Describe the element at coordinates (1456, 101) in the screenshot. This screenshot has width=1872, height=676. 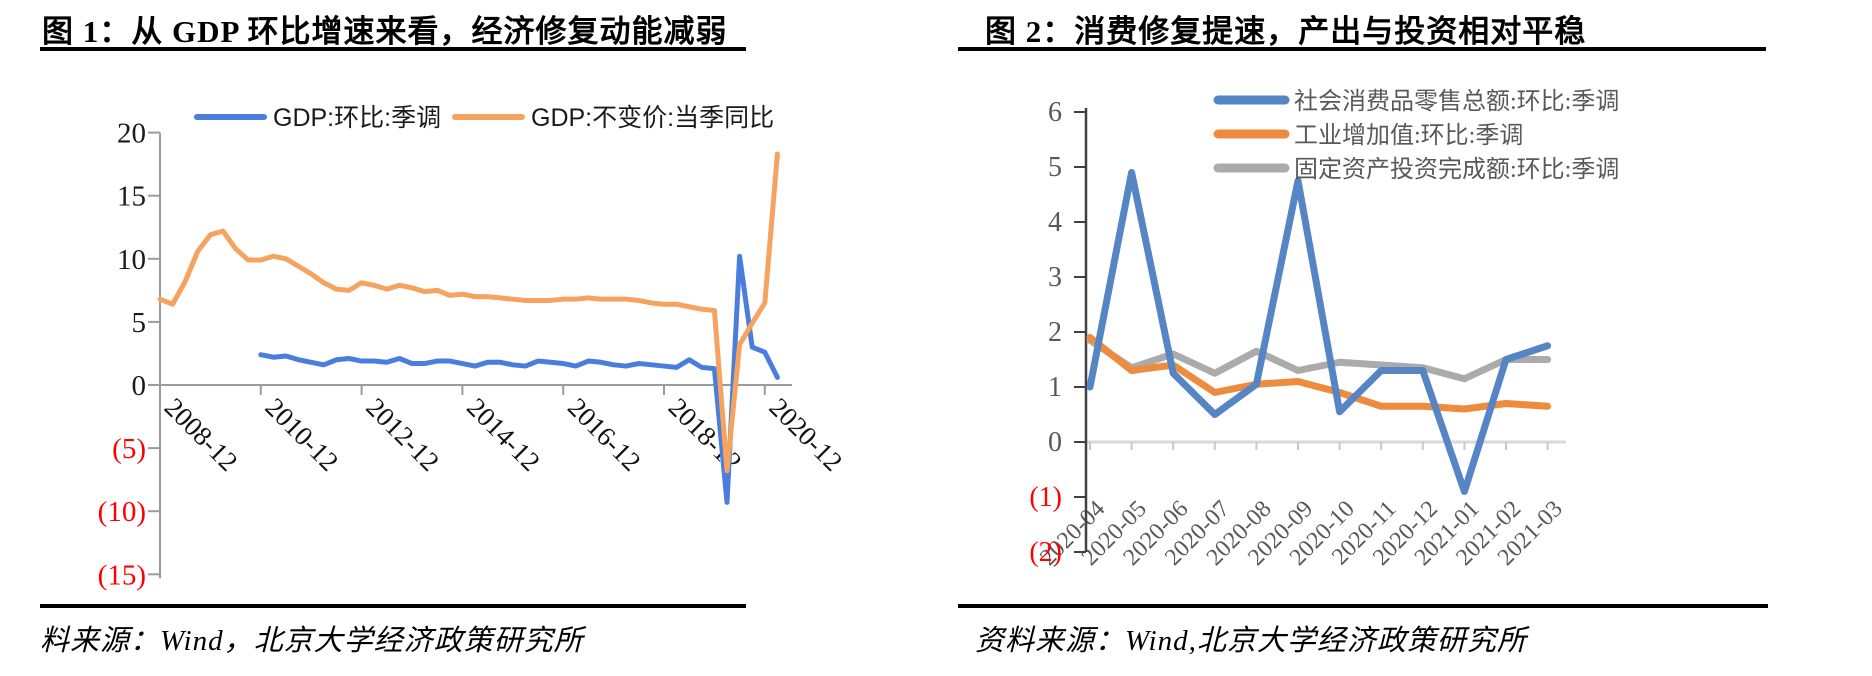
I see `legend-label: 社会消费品零售总额:环比:季调` at that location.